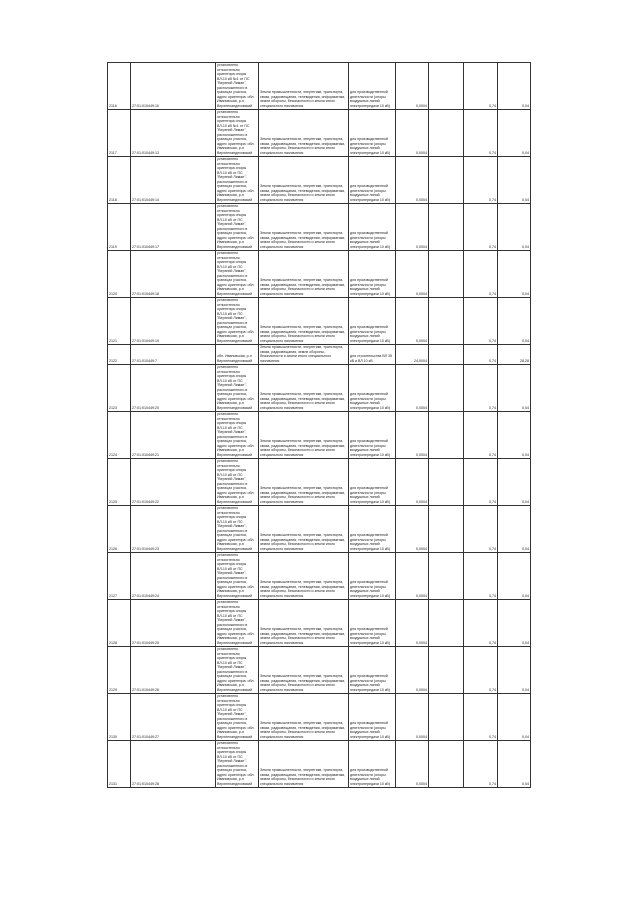  I want to click on cadastral-number: 27:01:010449:13, so click(173, 133).